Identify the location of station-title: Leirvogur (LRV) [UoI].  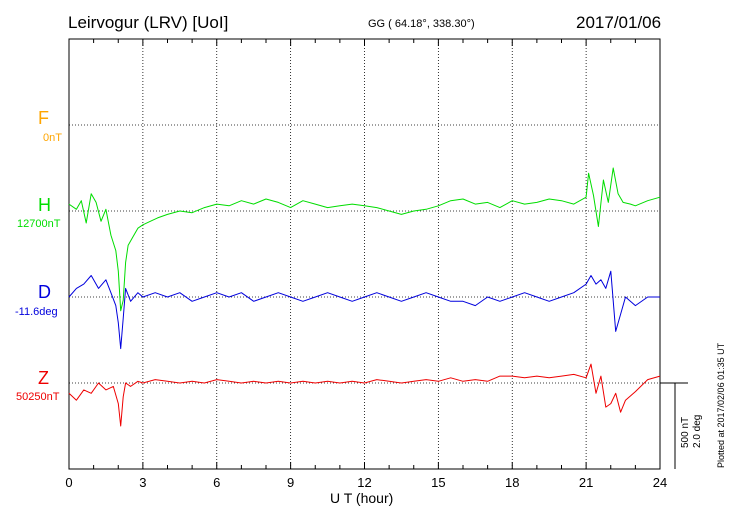
(148, 22).